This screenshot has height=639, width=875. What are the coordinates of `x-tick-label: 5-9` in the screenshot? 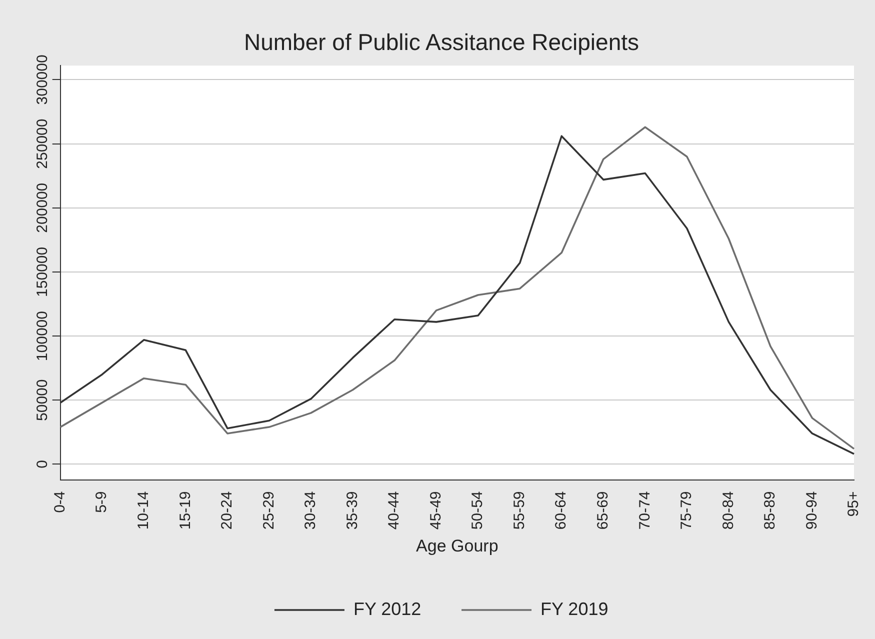 It's located at (101, 502).